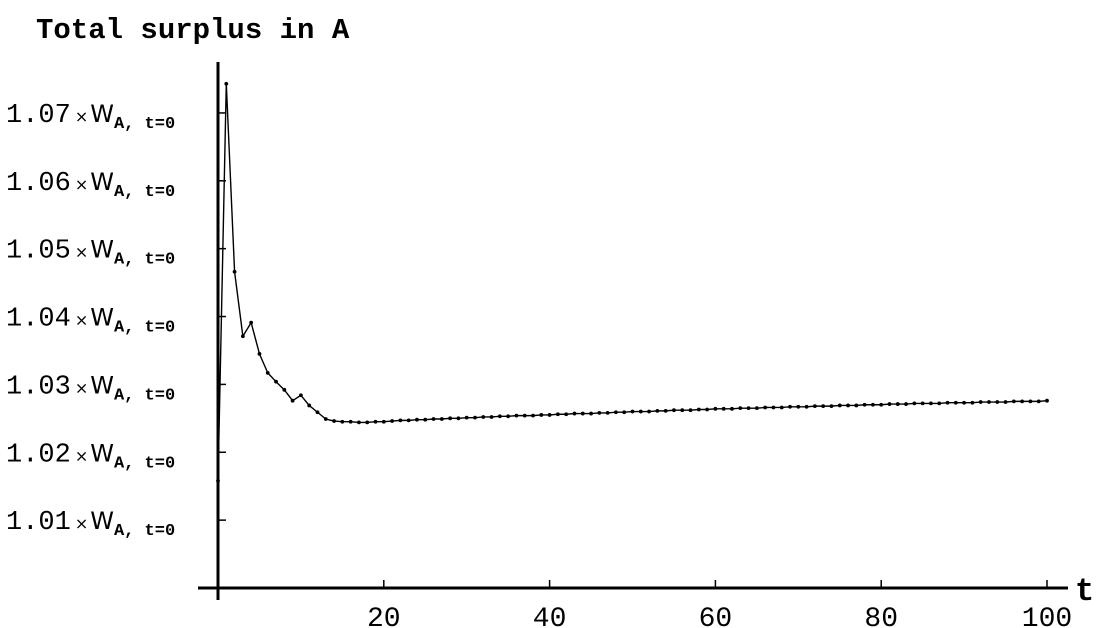  What do you see at coordinates (1047, 616) in the screenshot?
I see `x-tick-label: 100` at bounding box center [1047, 616].